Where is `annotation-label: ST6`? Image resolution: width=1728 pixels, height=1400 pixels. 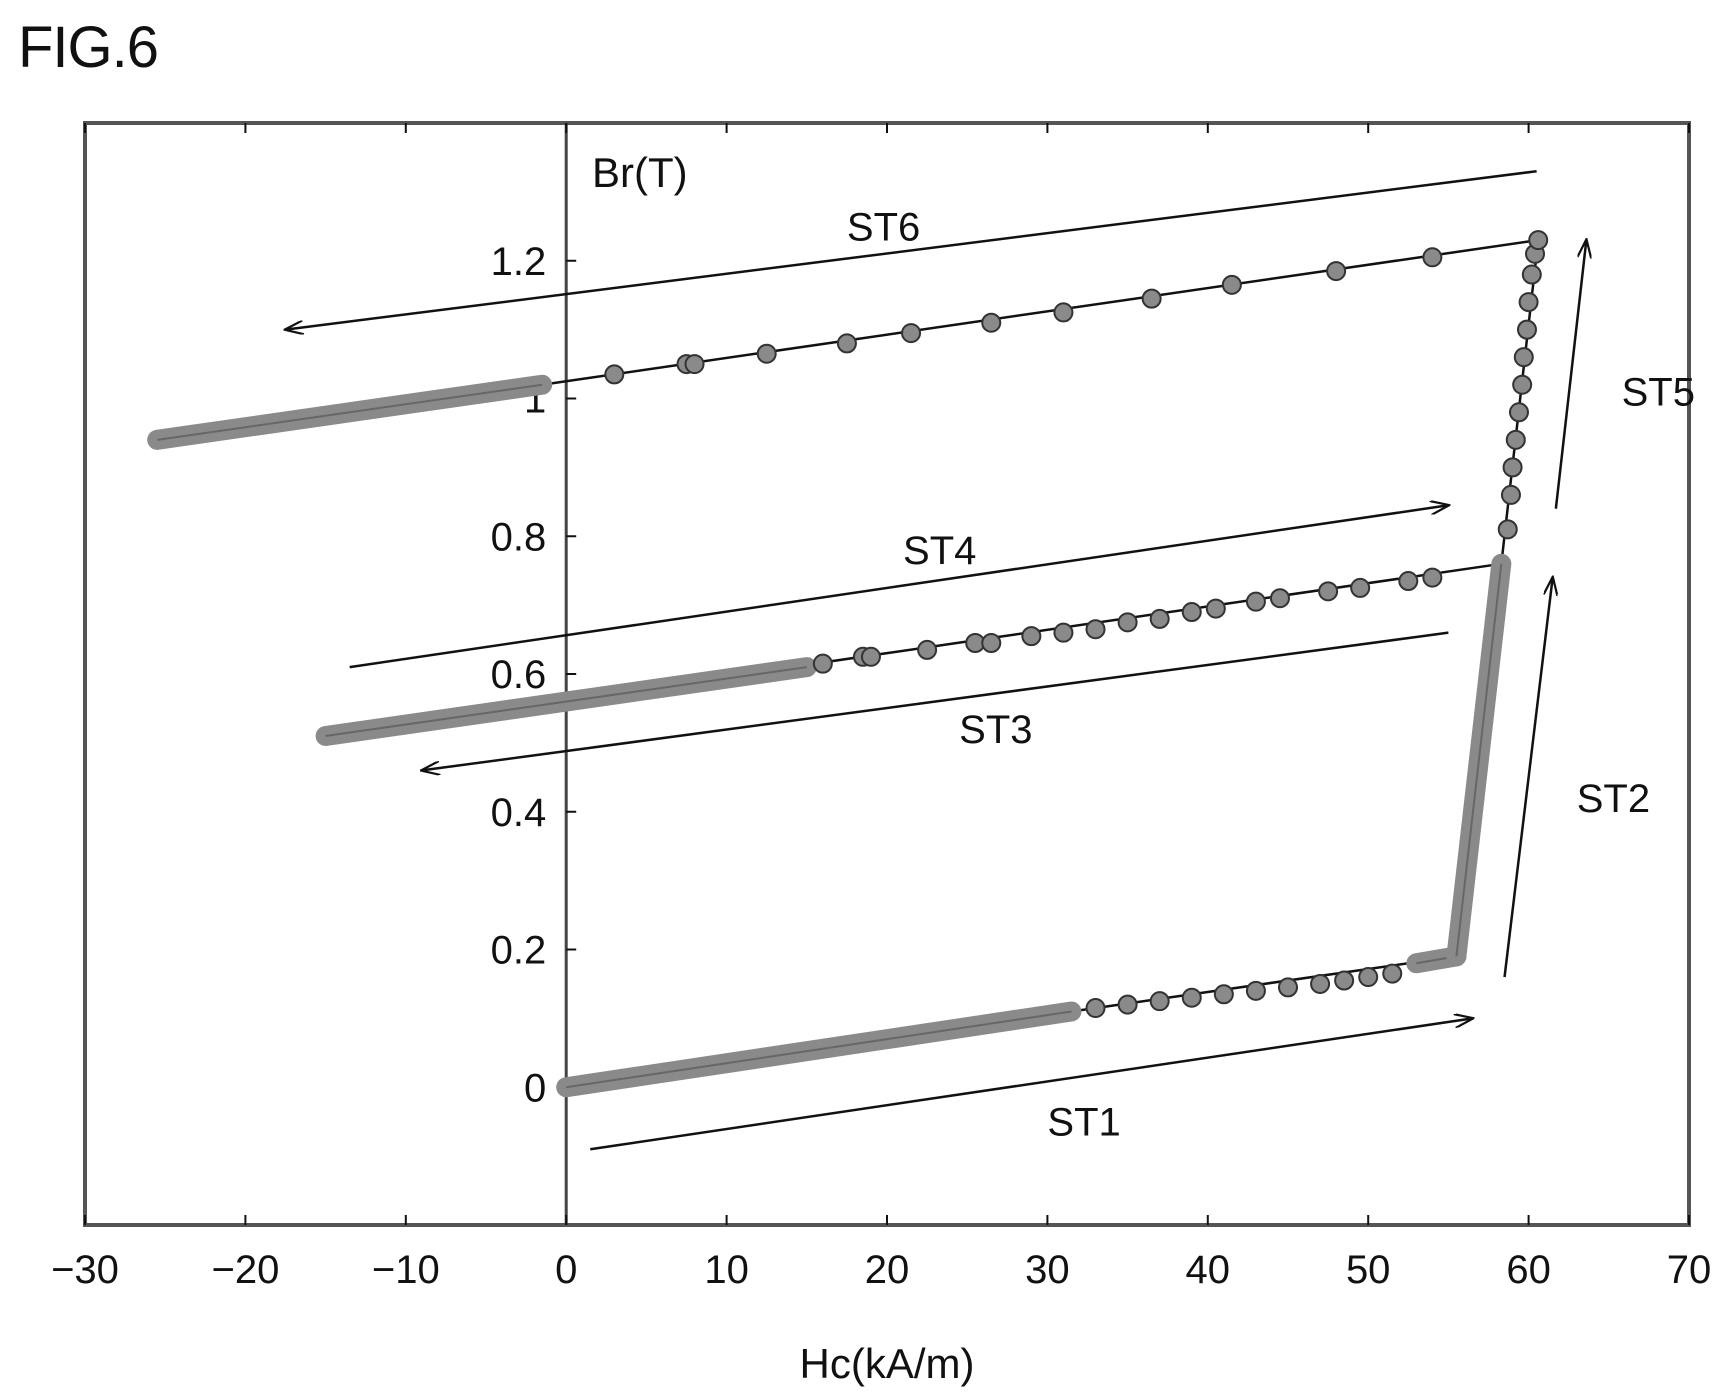 annotation-label: ST6 is located at coordinates (883, 227).